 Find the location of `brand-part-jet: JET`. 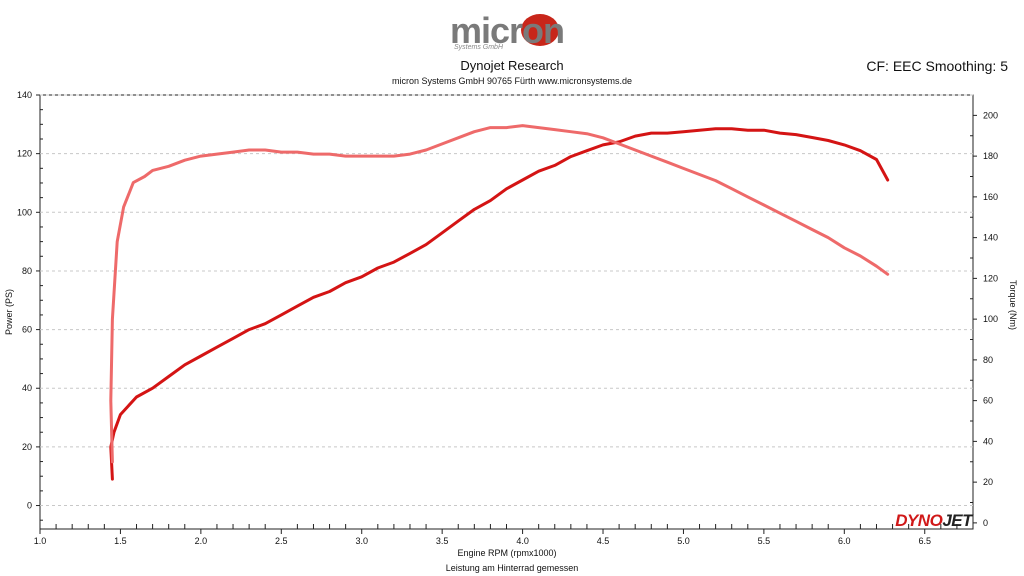

brand-part-jet: JET is located at coordinates (957, 520).